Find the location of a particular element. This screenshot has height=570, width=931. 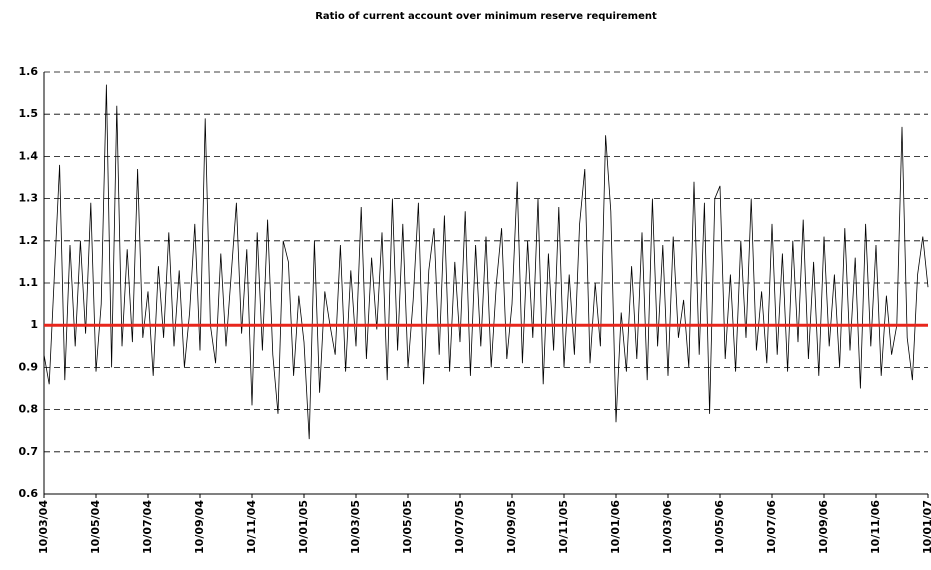

x-tick-label: 10/09/05 is located at coordinates (511, 527).